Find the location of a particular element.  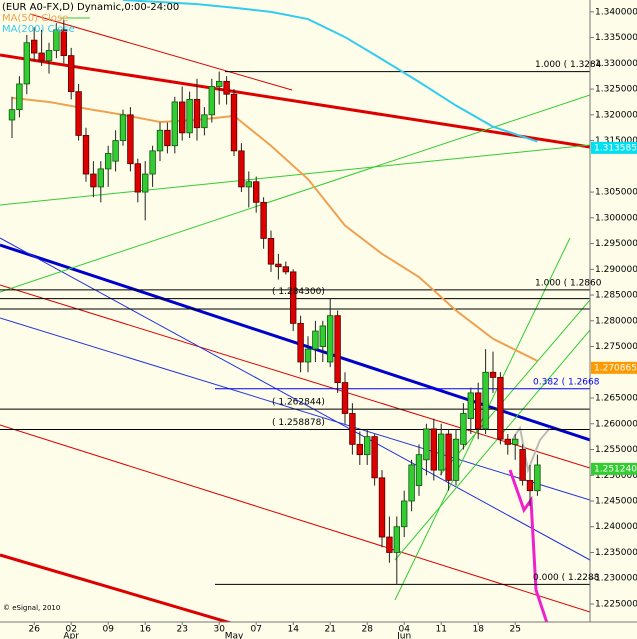

y-tick-label: 1.230000 is located at coordinates (616, 579).